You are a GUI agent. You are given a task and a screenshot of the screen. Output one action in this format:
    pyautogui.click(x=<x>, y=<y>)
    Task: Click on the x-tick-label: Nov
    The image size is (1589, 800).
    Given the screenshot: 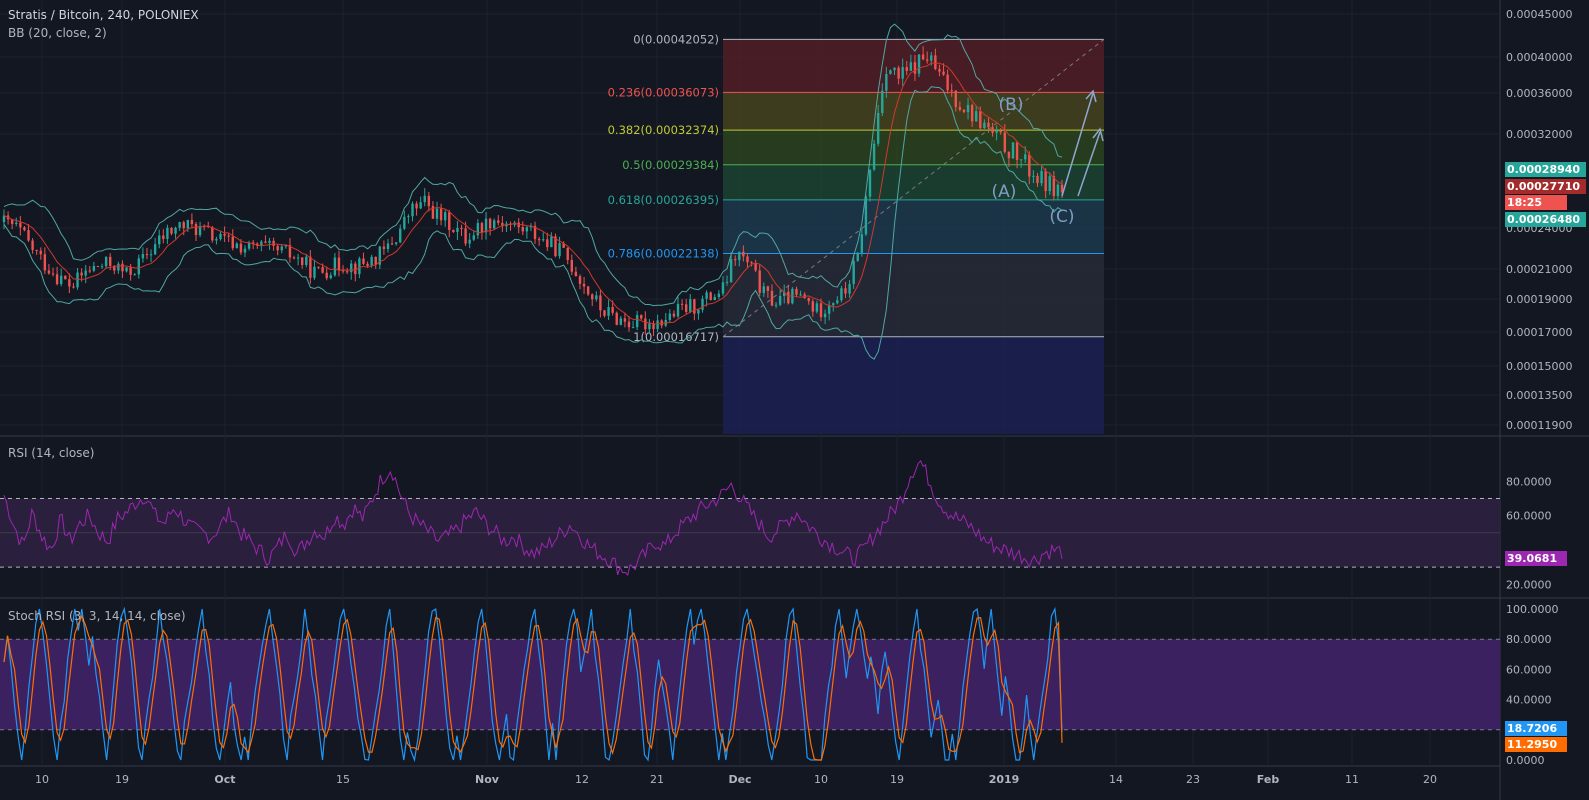 What is the action you would take?
    pyautogui.click(x=487, y=779)
    